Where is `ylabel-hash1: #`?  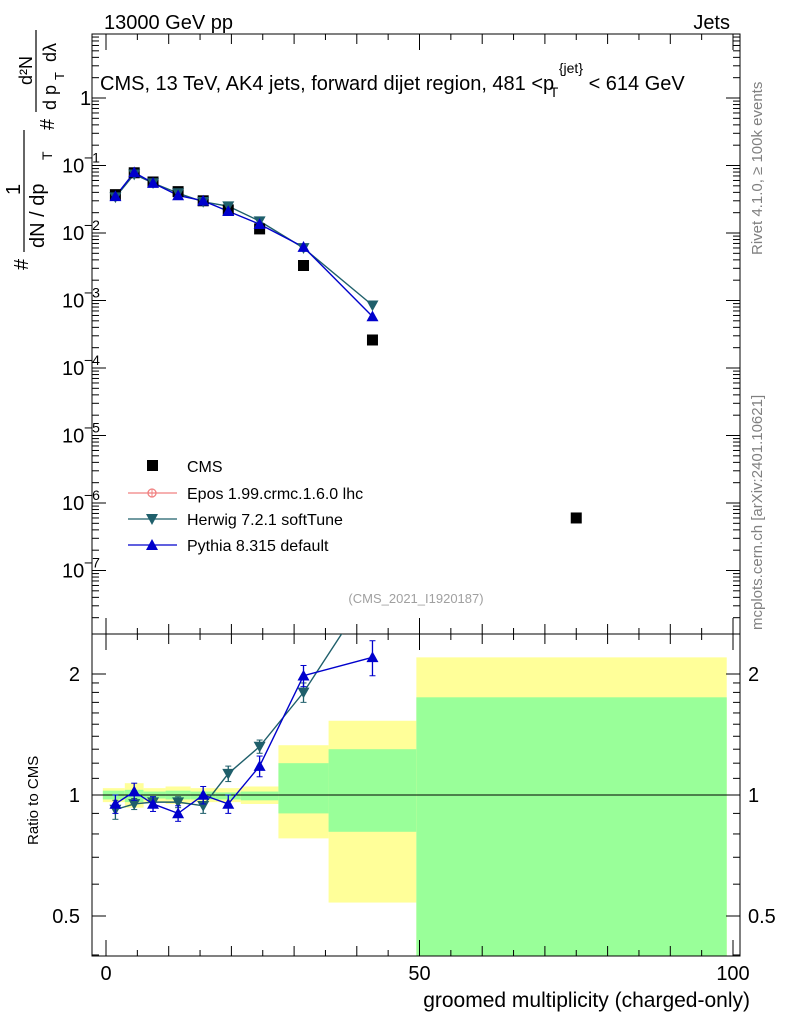 ylabel-hash1: # is located at coordinates (22, 264).